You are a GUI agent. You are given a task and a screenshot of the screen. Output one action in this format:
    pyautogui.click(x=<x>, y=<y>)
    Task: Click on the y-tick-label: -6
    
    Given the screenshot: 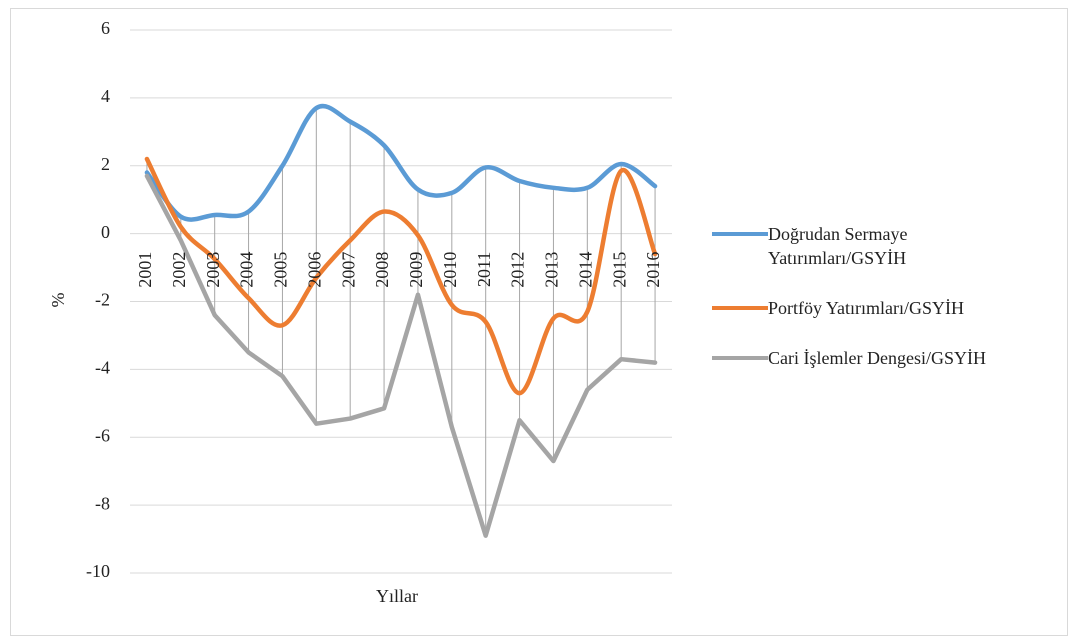 What is the action you would take?
    pyautogui.click(x=102, y=435)
    